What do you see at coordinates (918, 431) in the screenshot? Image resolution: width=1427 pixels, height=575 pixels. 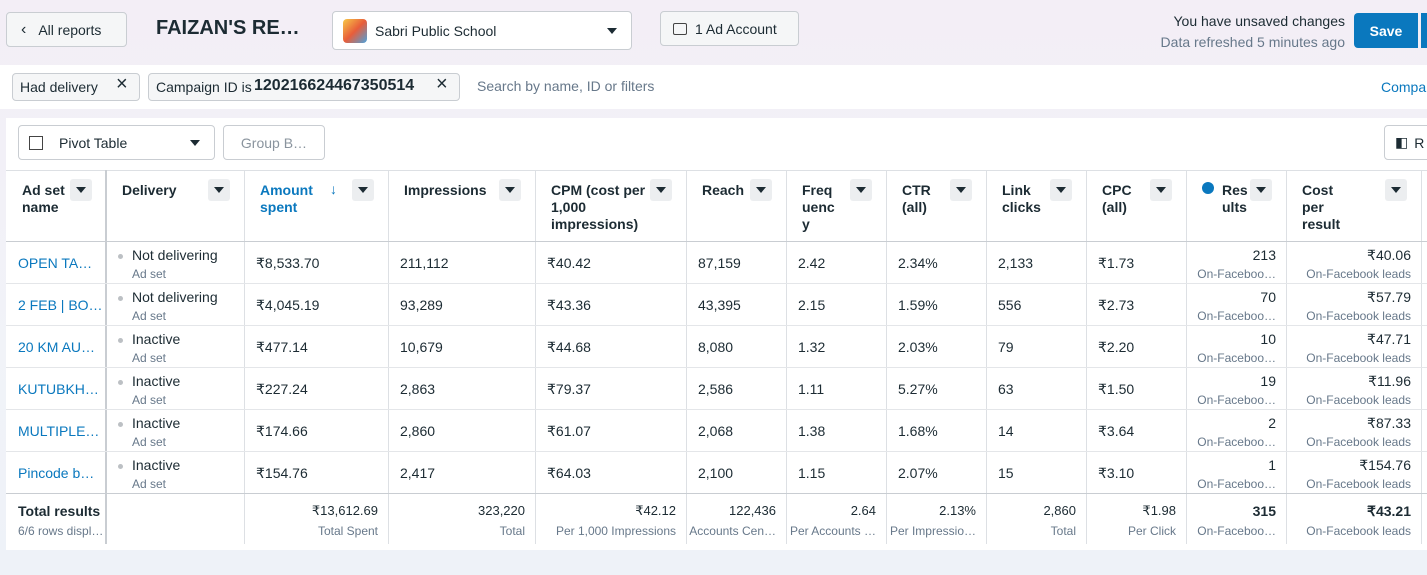 I see `table-cell: 1.68%` at bounding box center [918, 431].